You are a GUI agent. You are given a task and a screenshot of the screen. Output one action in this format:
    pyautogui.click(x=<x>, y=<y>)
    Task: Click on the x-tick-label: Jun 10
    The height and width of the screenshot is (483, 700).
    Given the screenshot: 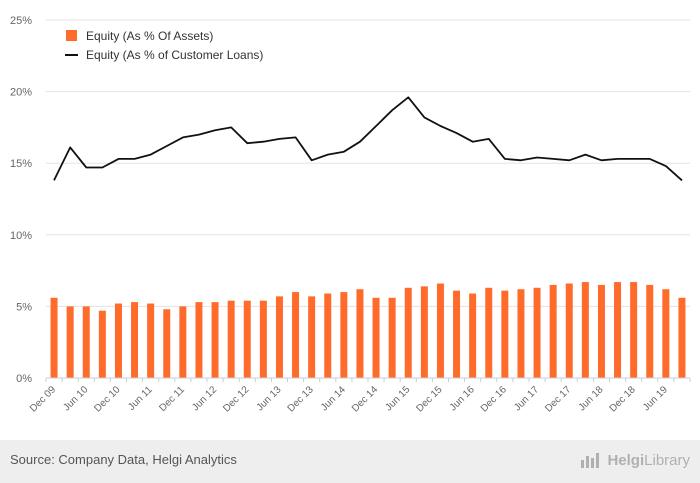 What is the action you would take?
    pyautogui.click(x=75, y=398)
    